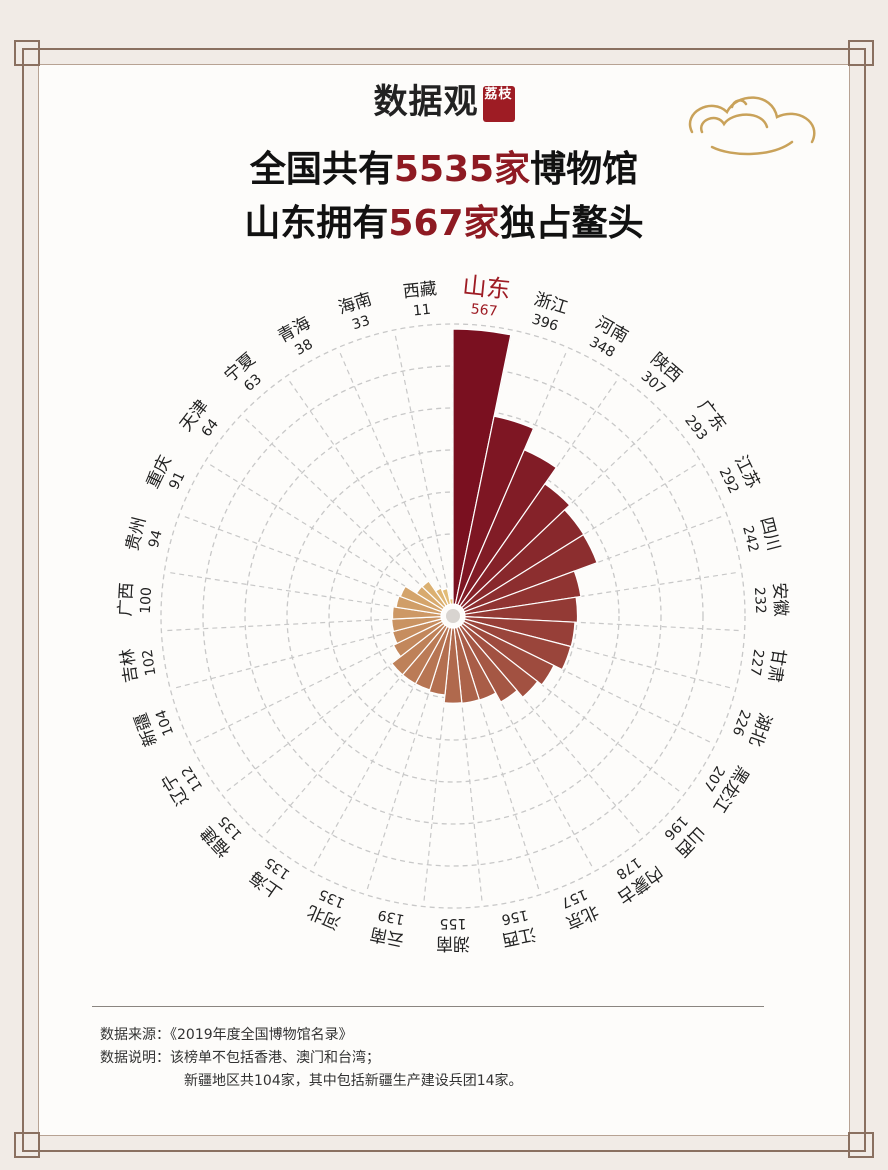 This screenshot has height=1170, width=888. Describe the element at coordinates (488, 663) in the screenshot. I see `bar-内蒙古` at that location.